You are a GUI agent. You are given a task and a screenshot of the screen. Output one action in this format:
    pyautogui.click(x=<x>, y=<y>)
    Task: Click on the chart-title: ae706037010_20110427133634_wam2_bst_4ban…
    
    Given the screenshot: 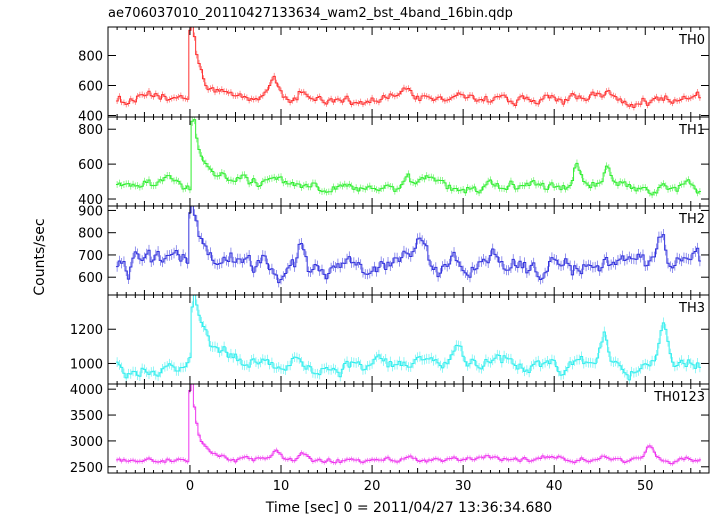 What is the action you would take?
    pyautogui.click(x=310, y=13)
    